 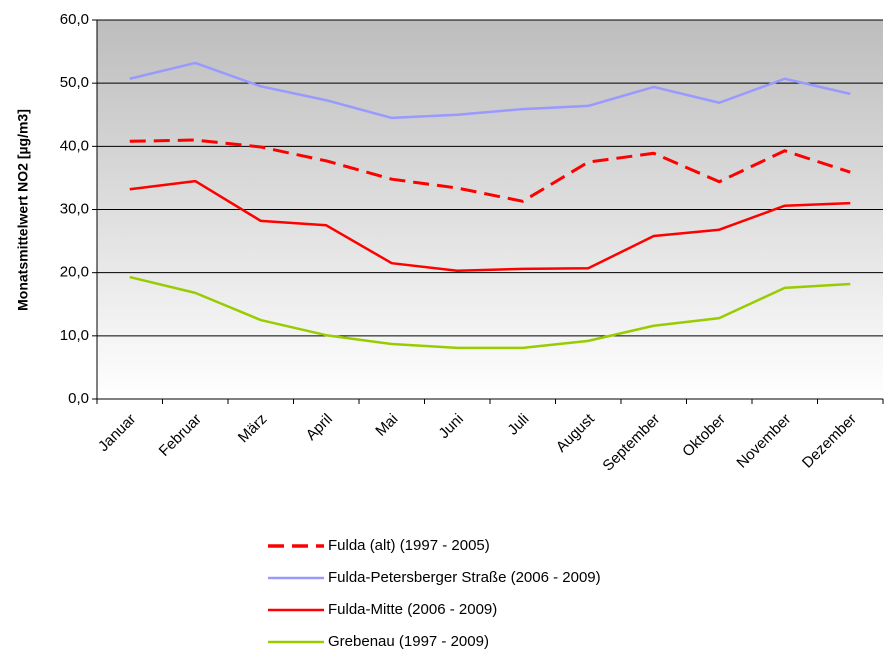 What do you see at coordinates (576, 433) in the screenshot?
I see `x-tick-label: August` at bounding box center [576, 433].